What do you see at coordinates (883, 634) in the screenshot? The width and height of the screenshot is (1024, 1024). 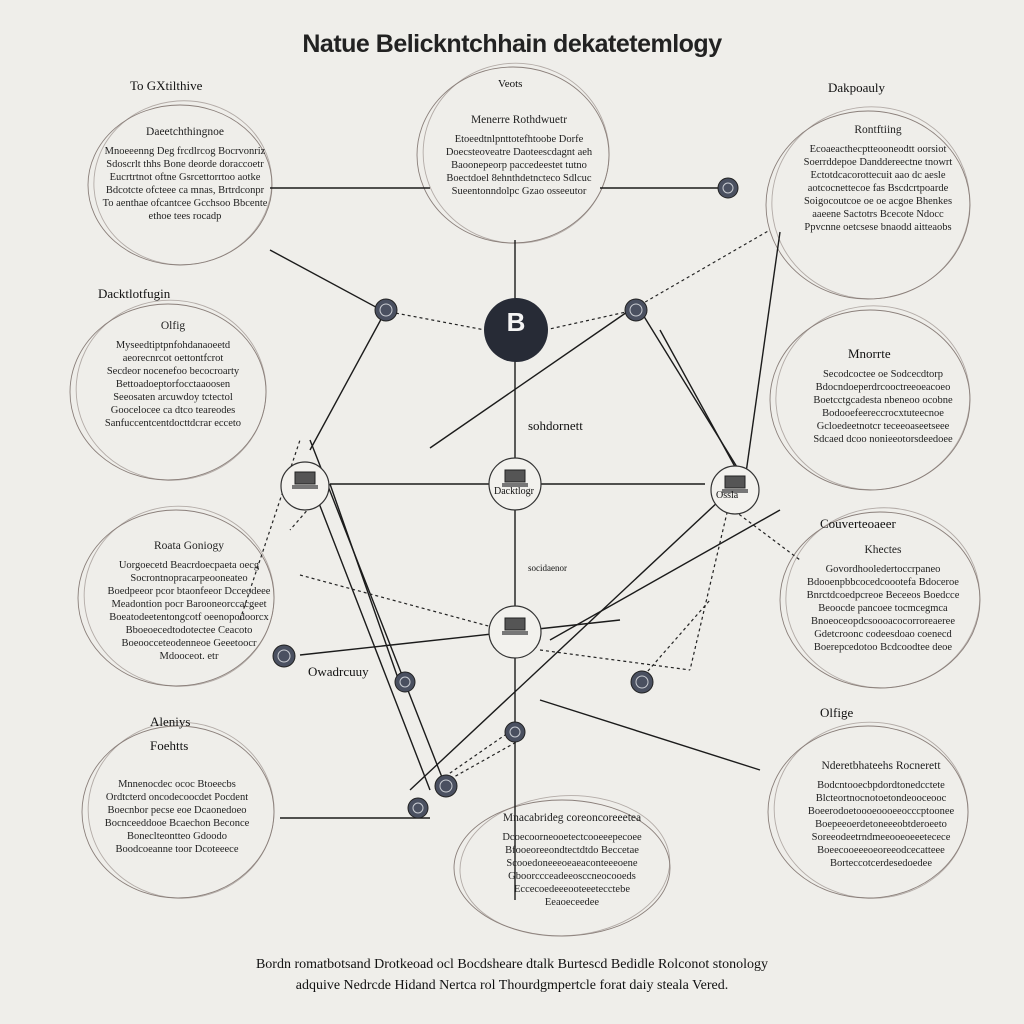 I see `card-text-line: Gdetcroonc codeesdoao coenecd` at bounding box center [883, 634].